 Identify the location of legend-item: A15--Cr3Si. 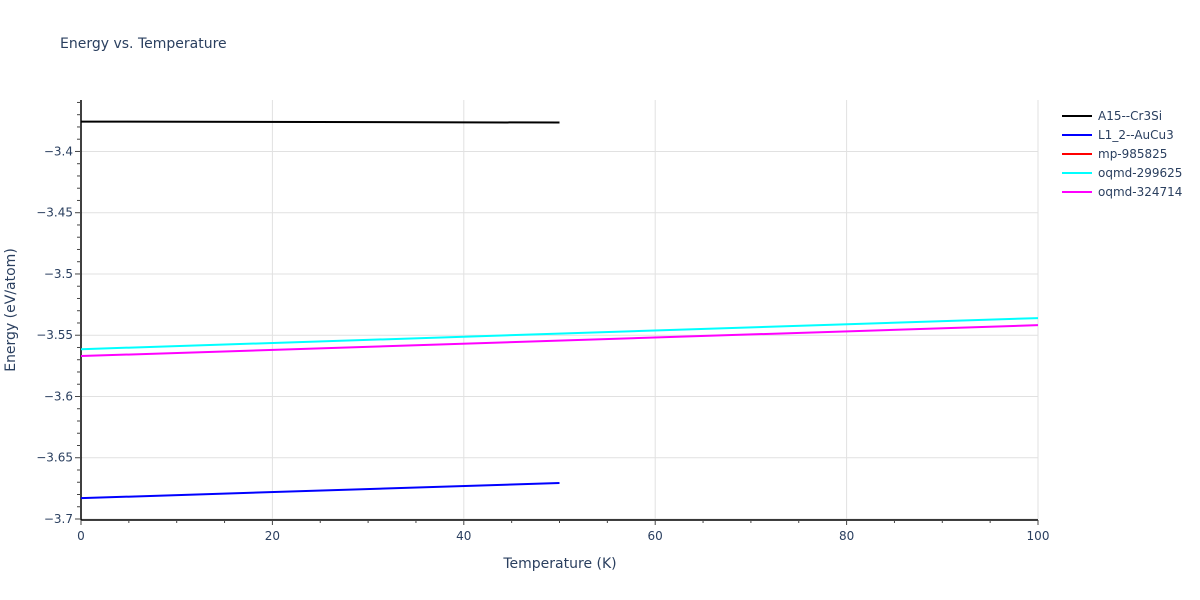
(1122, 115).